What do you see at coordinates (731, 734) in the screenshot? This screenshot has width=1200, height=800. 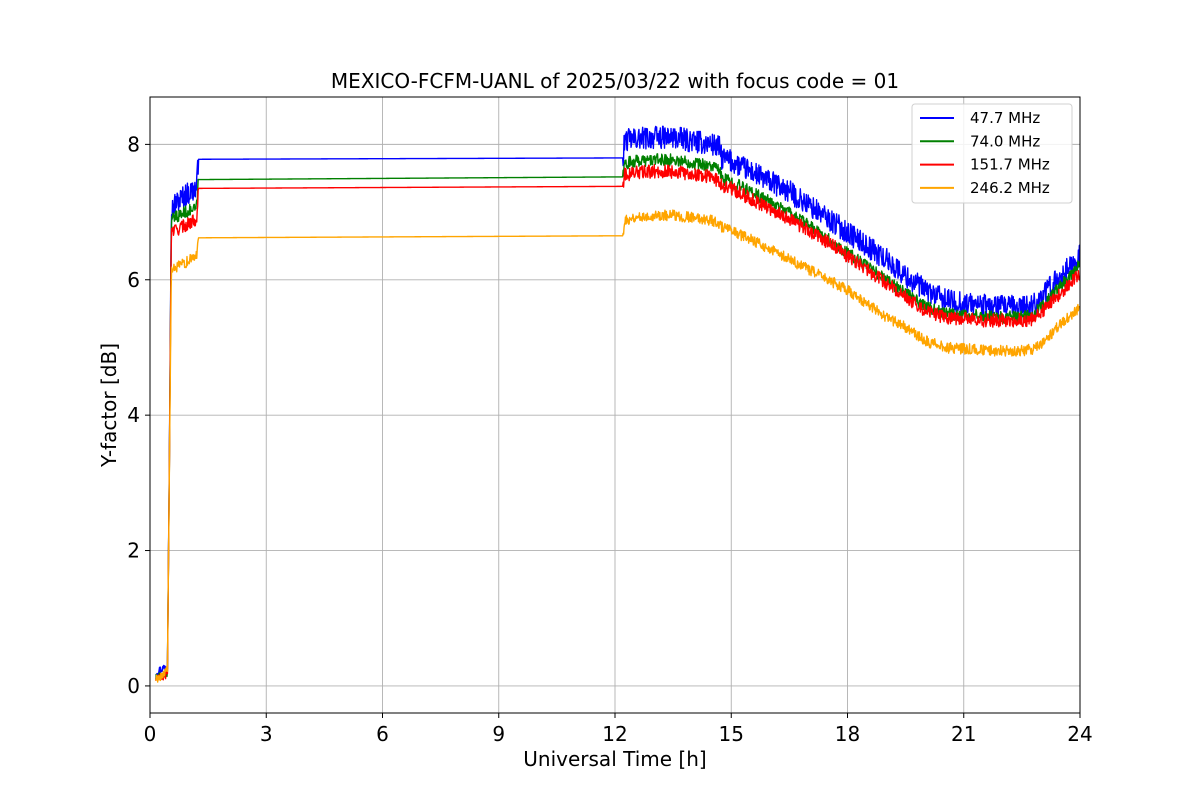 I see `x-tick-label: 15` at bounding box center [731, 734].